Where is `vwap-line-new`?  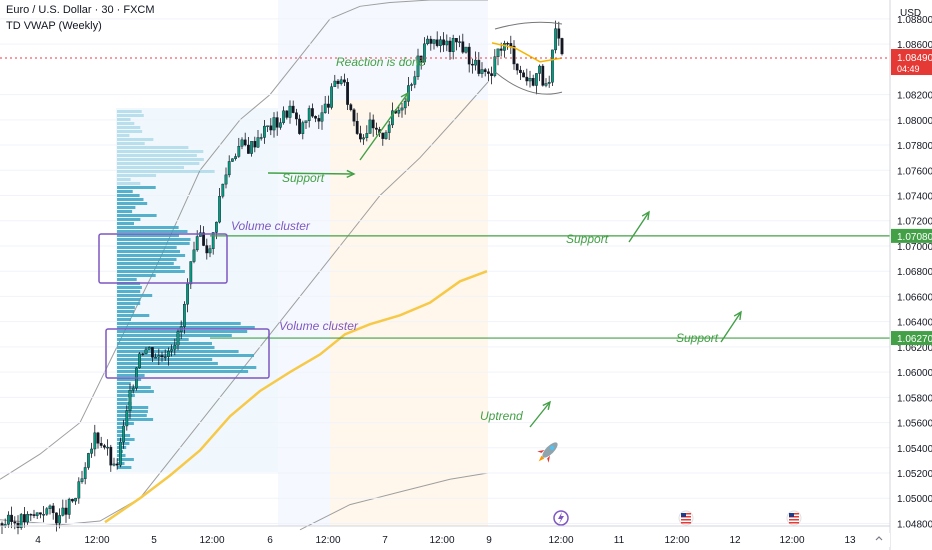
vwap-line-new is located at coordinates (527, 52).